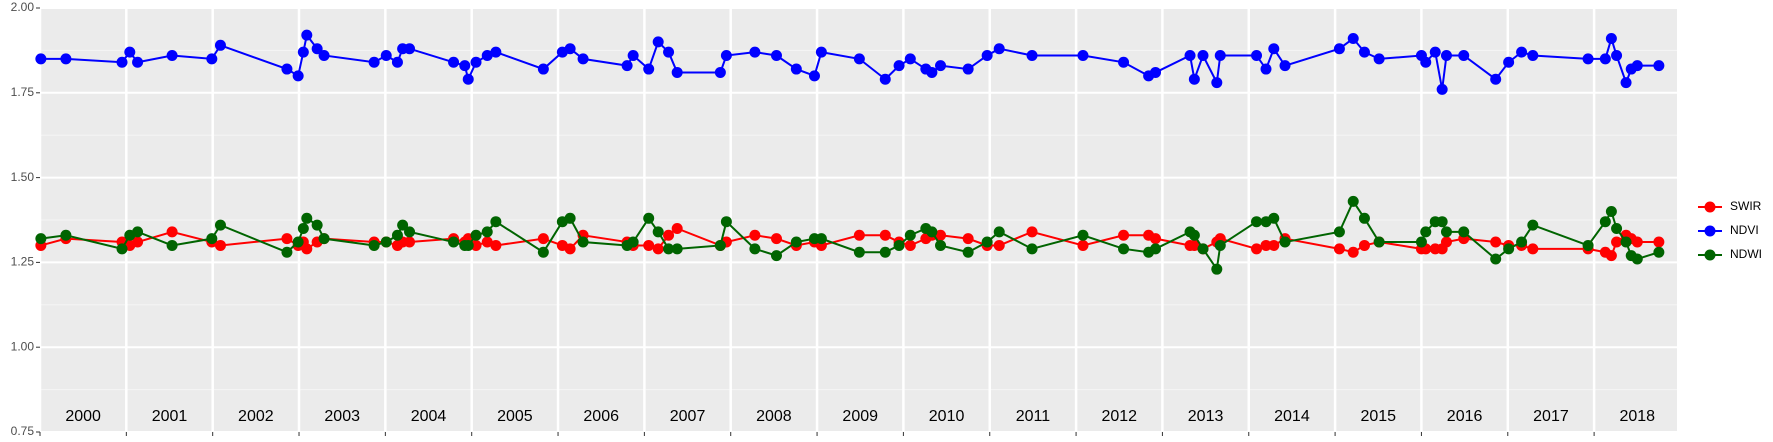 The height and width of the screenshot is (442, 1773). What do you see at coordinates (688, 416) in the screenshot?
I see `x-tick-label: 2007` at bounding box center [688, 416].